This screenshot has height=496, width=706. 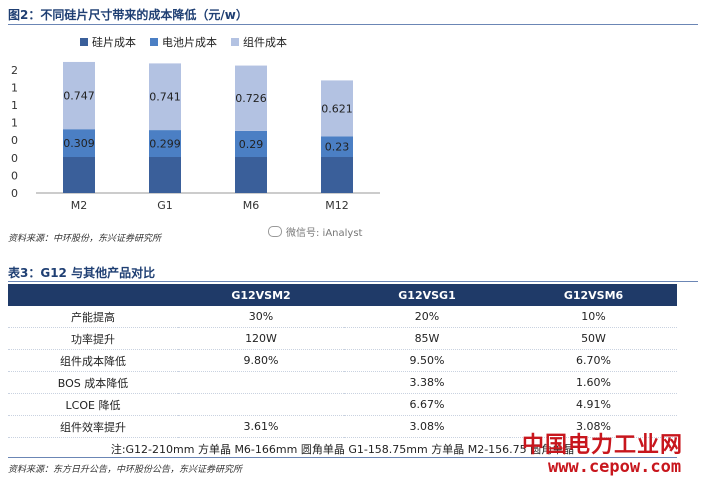 I want to click on legend-label-wafer: 硅片成本, so click(x=114, y=42).